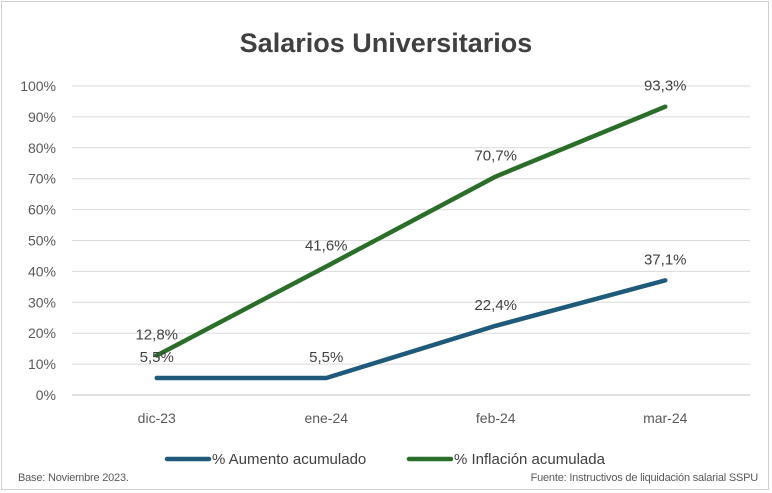 Image resolution: width=772 pixels, height=493 pixels. What do you see at coordinates (46, 395) in the screenshot?
I see `y-tick-label: 0%` at bounding box center [46, 395].